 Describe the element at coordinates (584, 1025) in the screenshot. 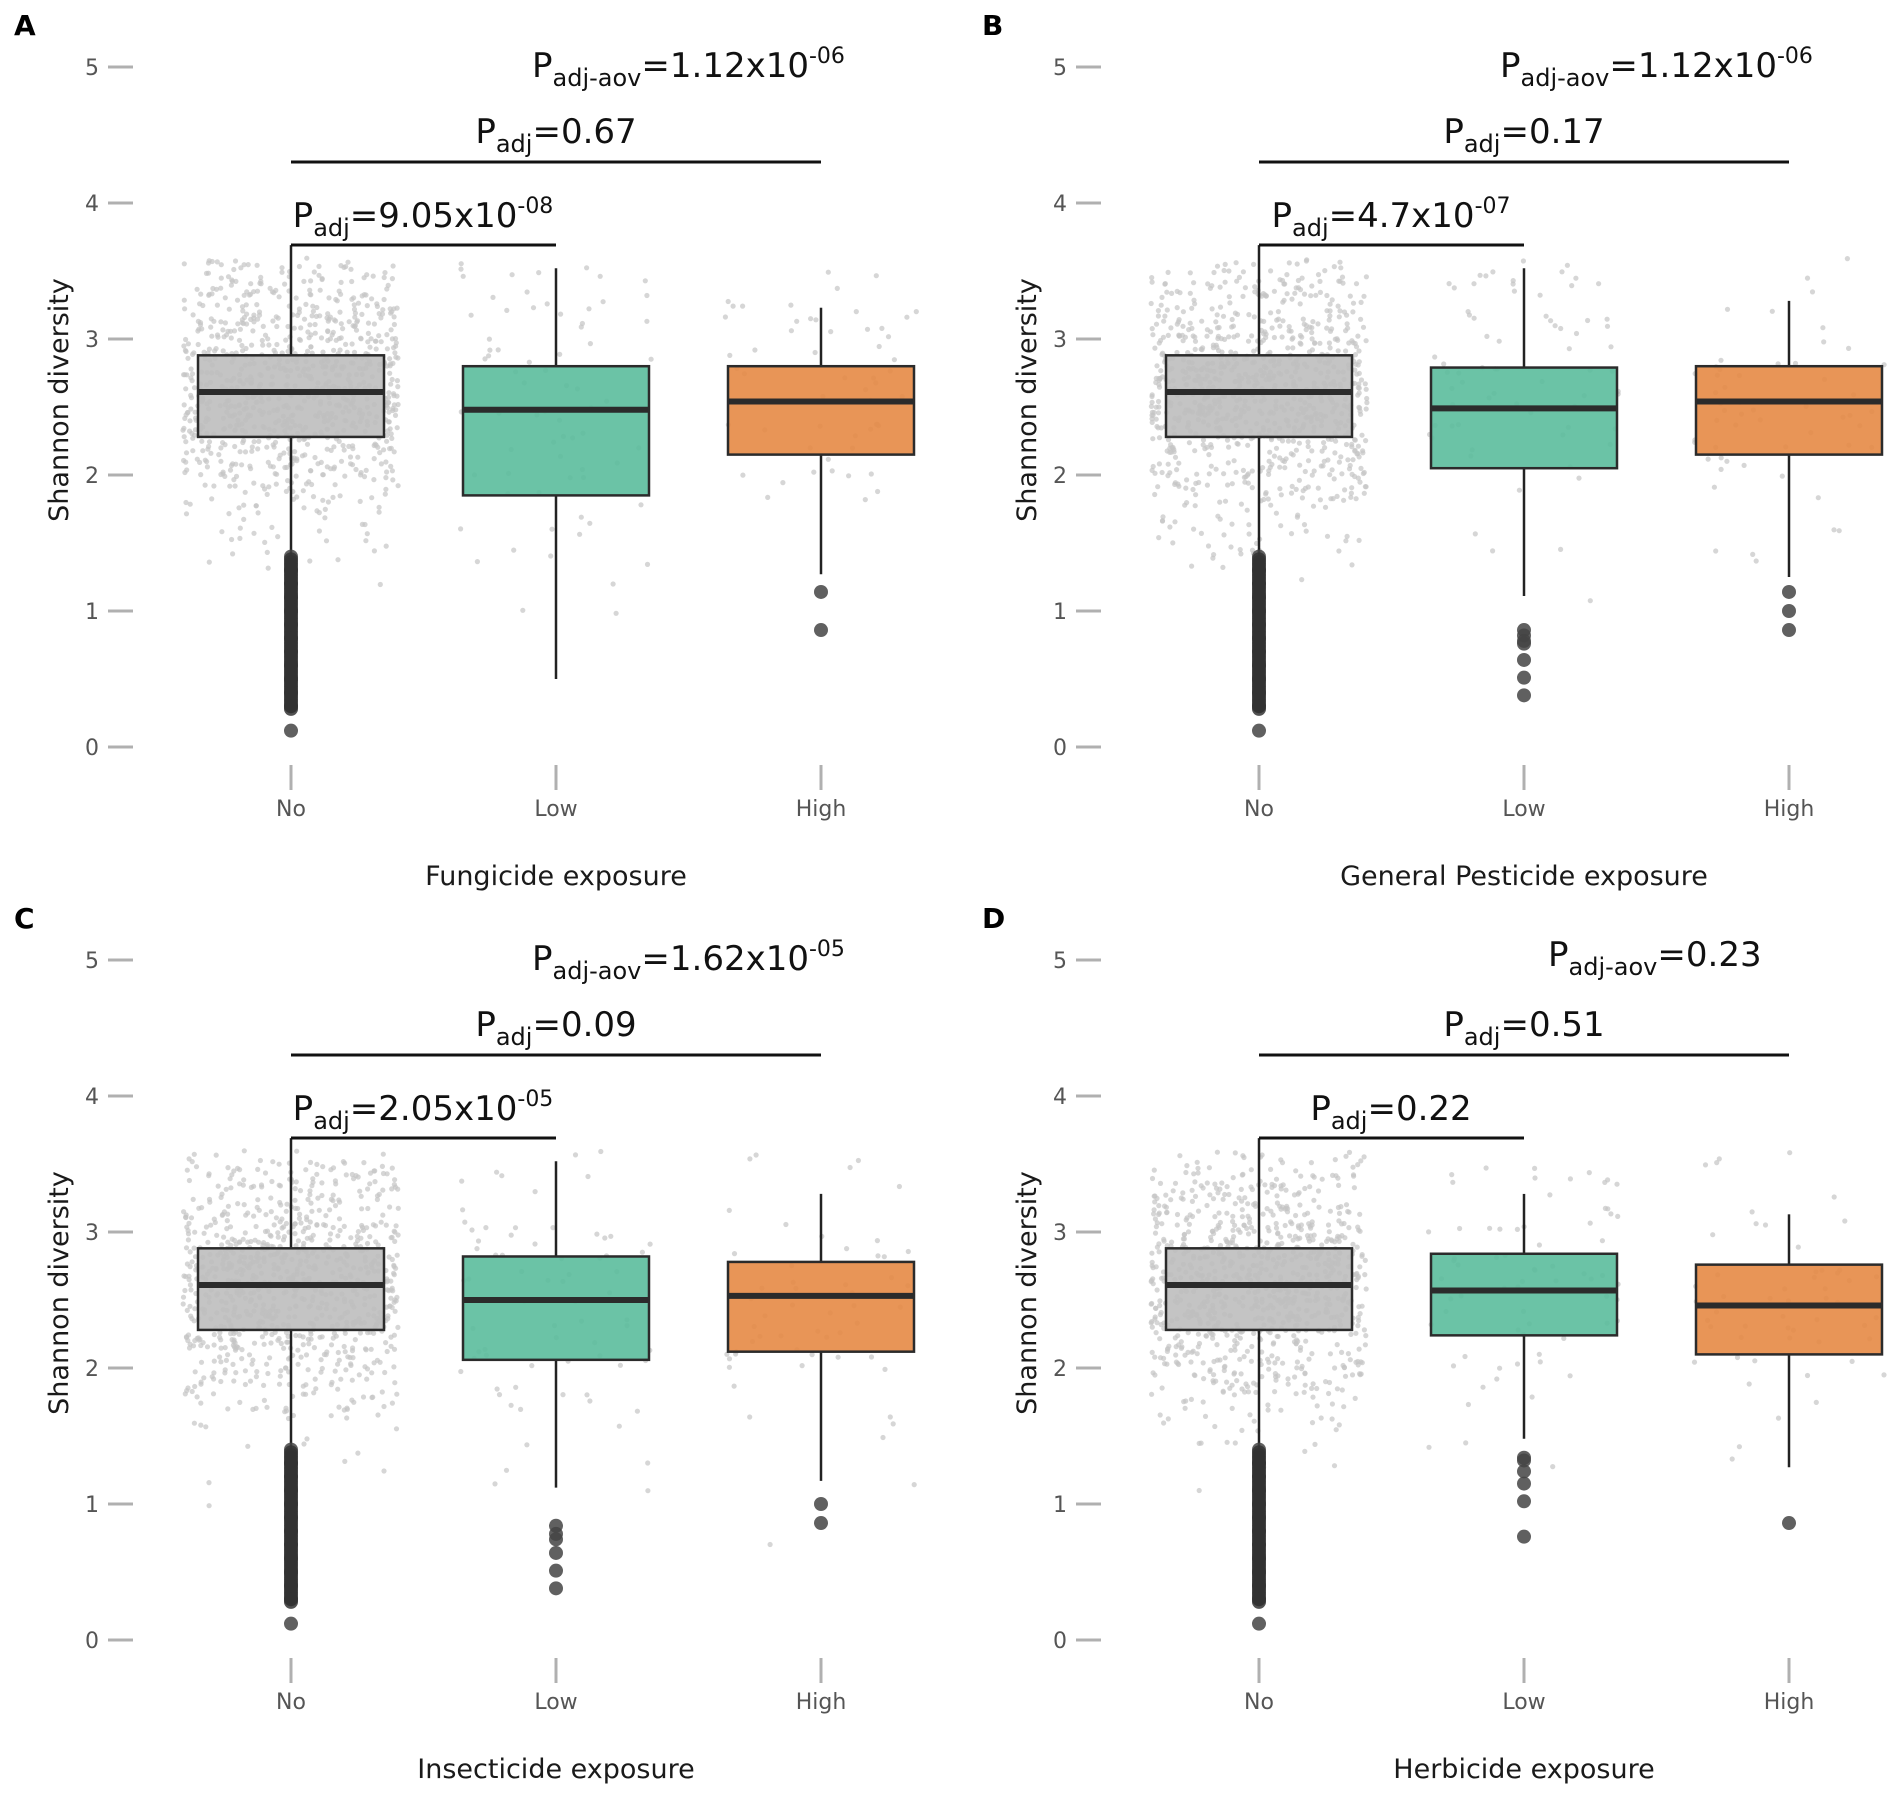

I see `pval-value: =0.09` at that location.